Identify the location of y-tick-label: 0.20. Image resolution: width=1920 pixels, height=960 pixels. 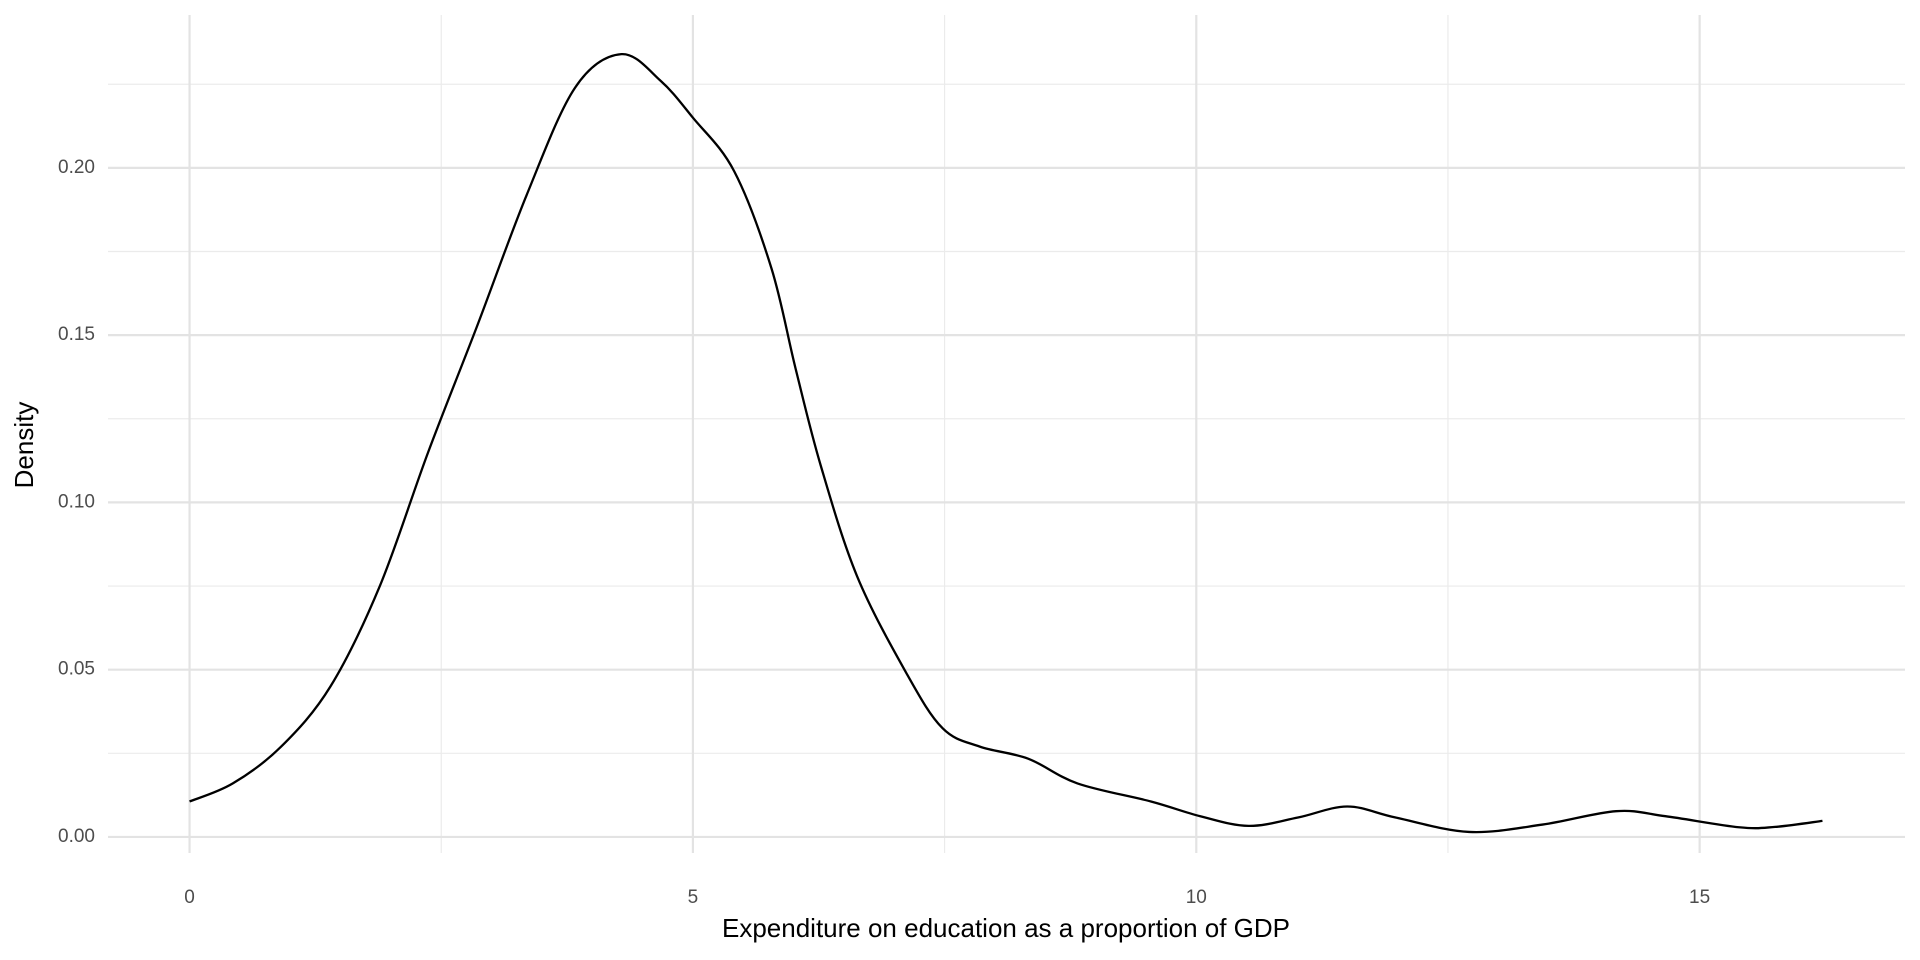
(76, 167).